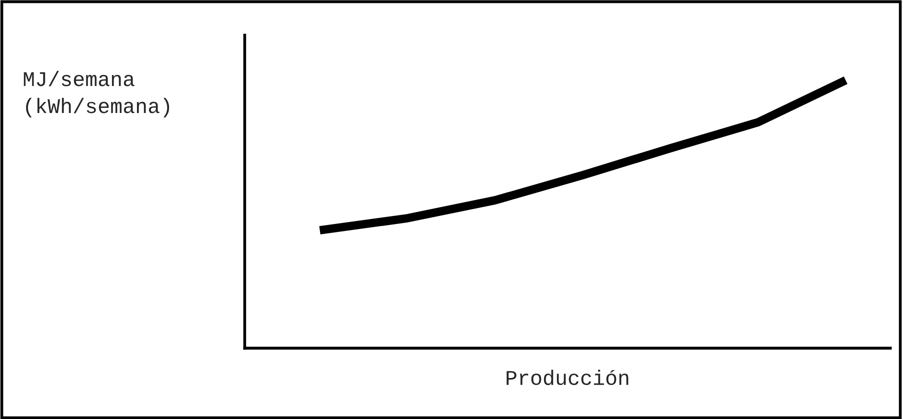 Image resolution: width=903 pixels, height=419 pixels. What do you see at coordinates (567, 378) in the screenshot?
I see `x-axis-title: Producción` at bounding box center [567, 378].